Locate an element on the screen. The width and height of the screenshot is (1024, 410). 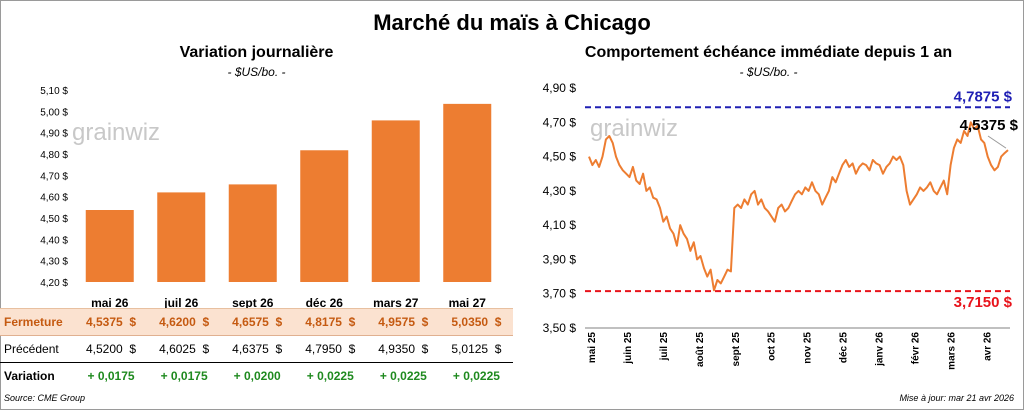
x-tick-label: oct 25 is located at coordinates (772, 346).